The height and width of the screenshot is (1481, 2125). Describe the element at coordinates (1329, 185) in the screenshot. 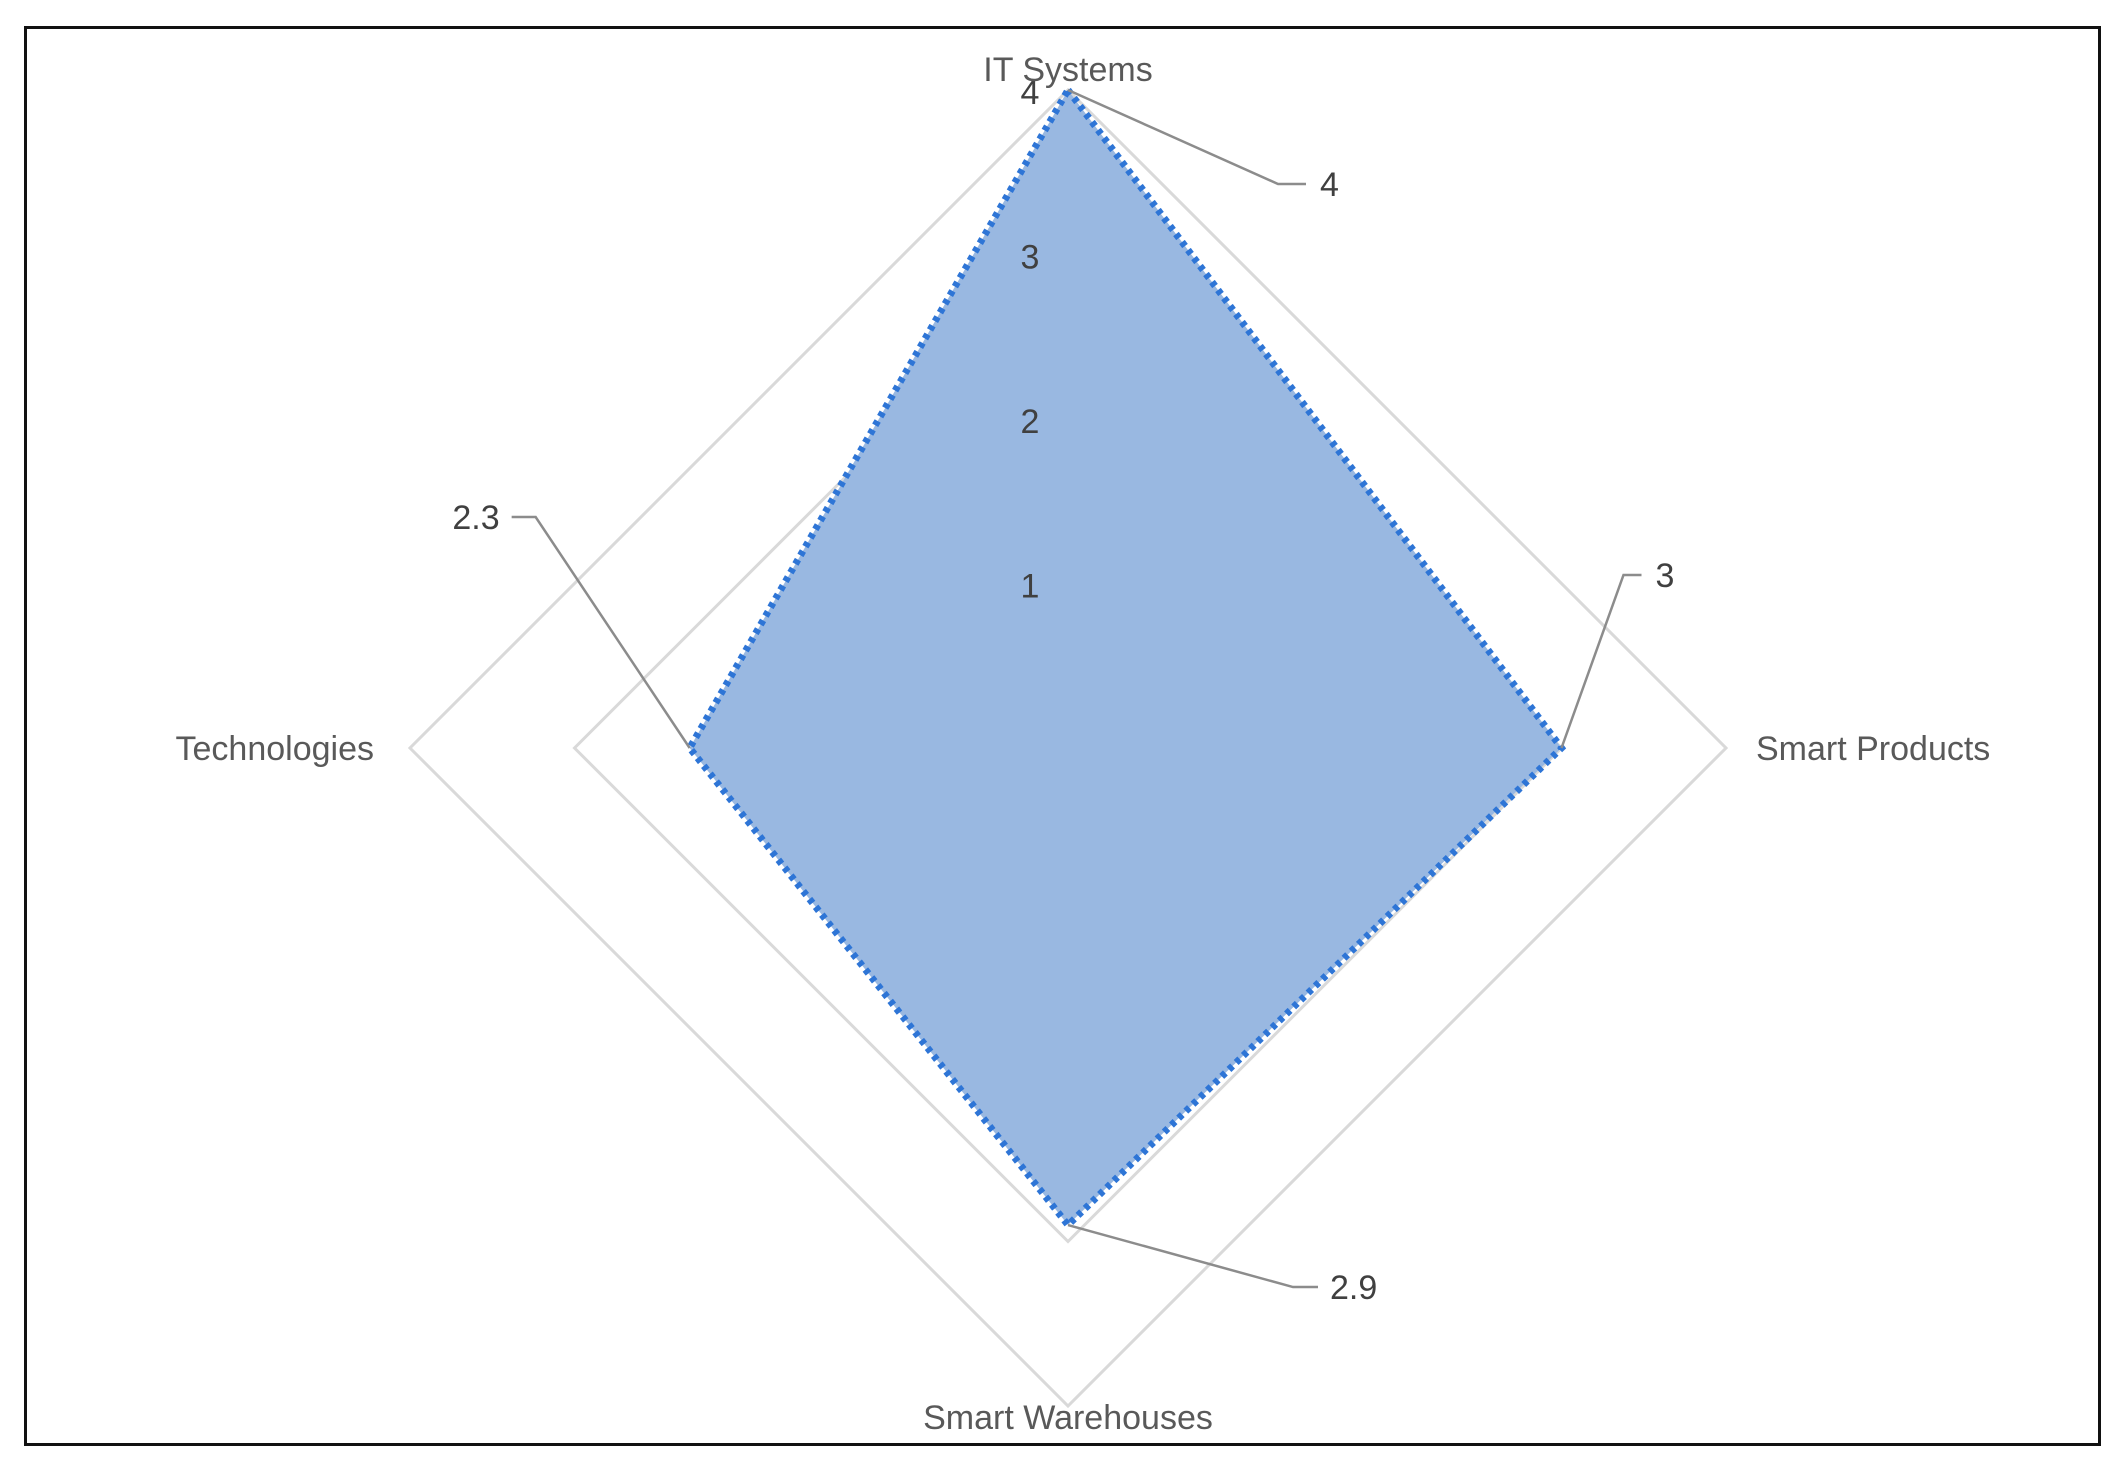

I see `data-label-0: 4` at that location.